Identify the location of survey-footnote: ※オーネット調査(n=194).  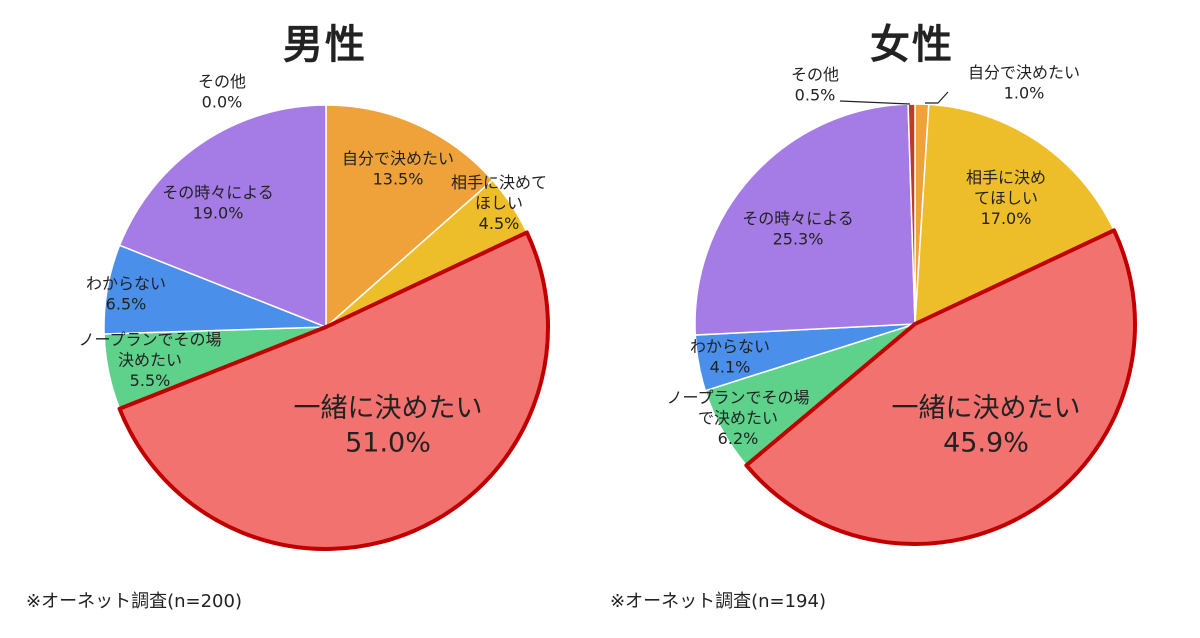
(718, 601).